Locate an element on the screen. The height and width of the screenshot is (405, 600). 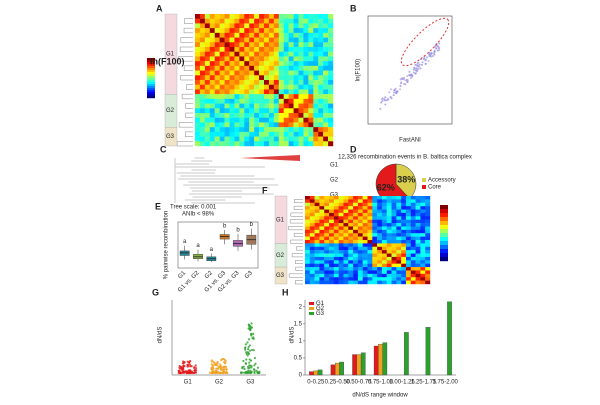
strip-point is located at coordinates (247, 355).